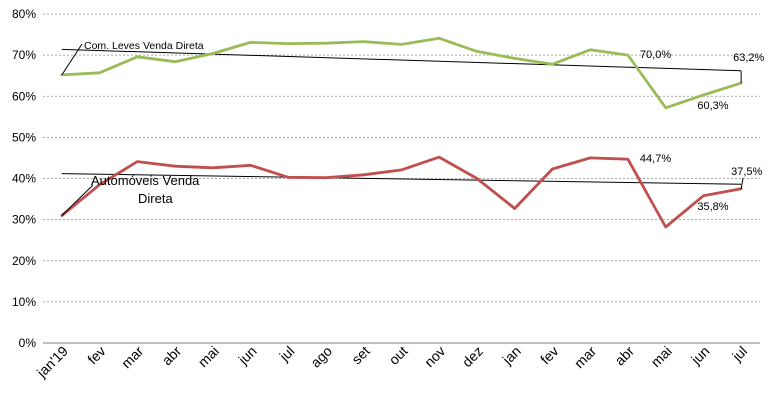 Image resolution: width=768 pixels, height=412 pixels. I want to click on x-tick-label: dez, so click(472, 356).